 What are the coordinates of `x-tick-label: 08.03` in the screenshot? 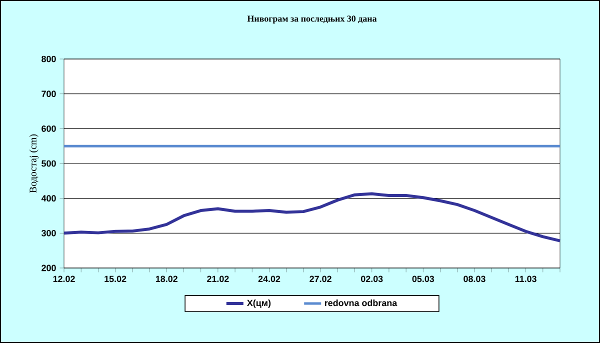 It's located at (475, 279).